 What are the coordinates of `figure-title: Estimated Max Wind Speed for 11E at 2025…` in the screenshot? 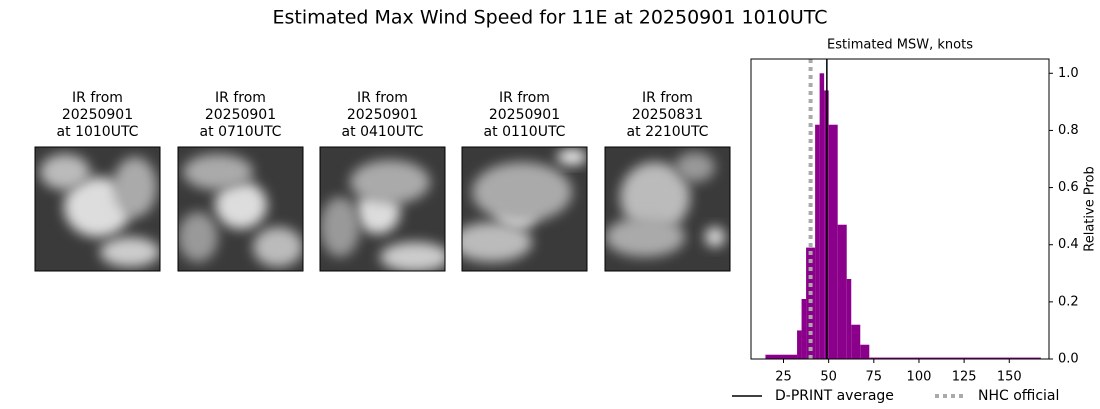 It's located at (549, 18).